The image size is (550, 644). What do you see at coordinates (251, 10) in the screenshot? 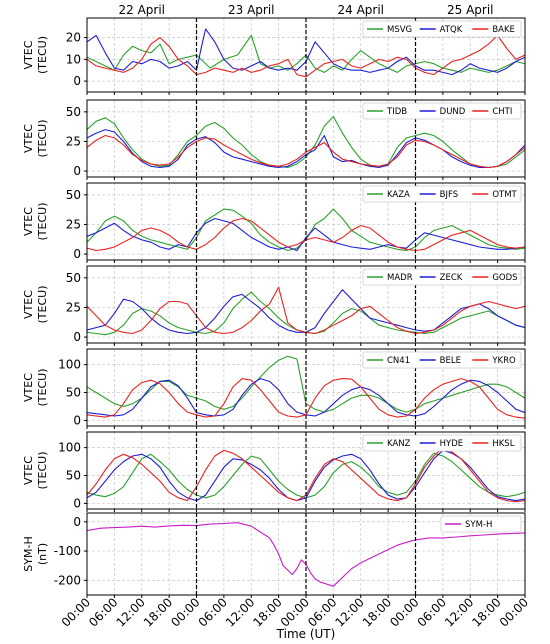
I see `day-label: 23 April` at bounding box center [251, 10].